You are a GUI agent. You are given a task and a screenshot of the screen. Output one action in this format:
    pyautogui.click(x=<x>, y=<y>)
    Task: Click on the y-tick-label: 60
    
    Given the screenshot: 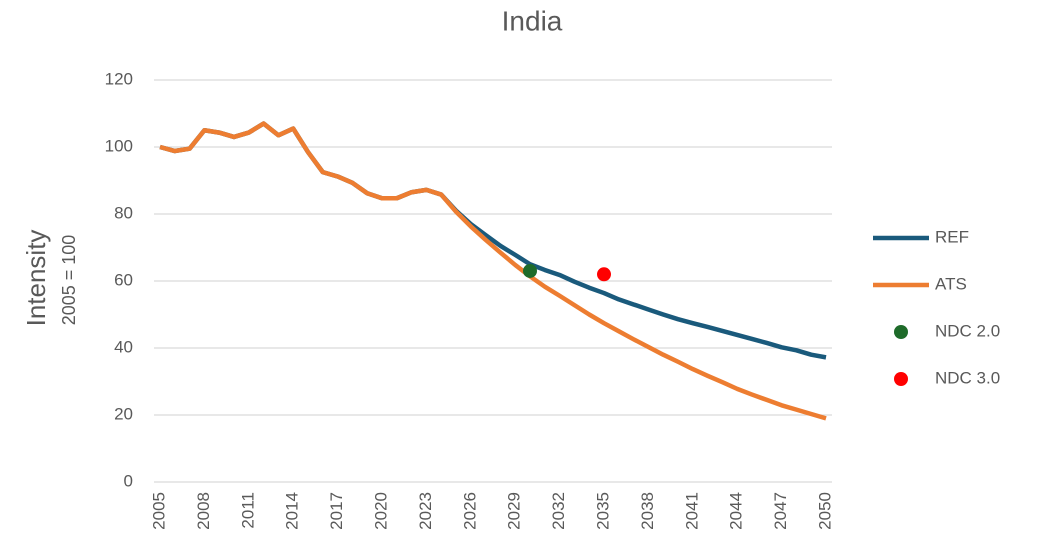 What is the action you would take?
    pyautogui.click(x=123, y=279)
    